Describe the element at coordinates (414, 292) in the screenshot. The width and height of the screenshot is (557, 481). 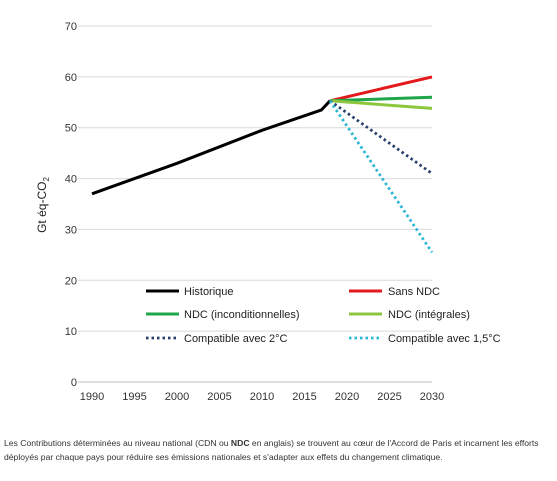
I see `legend-label-1: Sans NDC` at that location.